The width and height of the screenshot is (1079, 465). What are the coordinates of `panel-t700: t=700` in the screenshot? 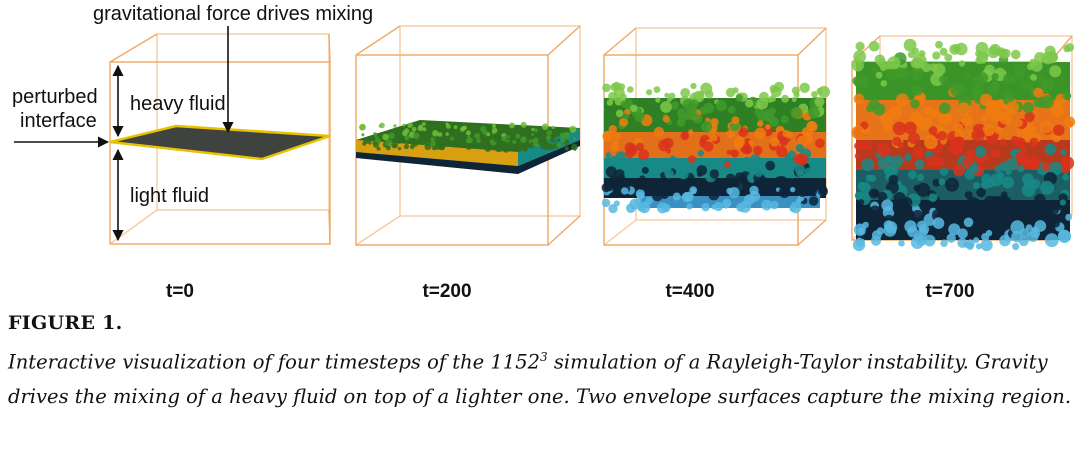 It's located at (963, 167).